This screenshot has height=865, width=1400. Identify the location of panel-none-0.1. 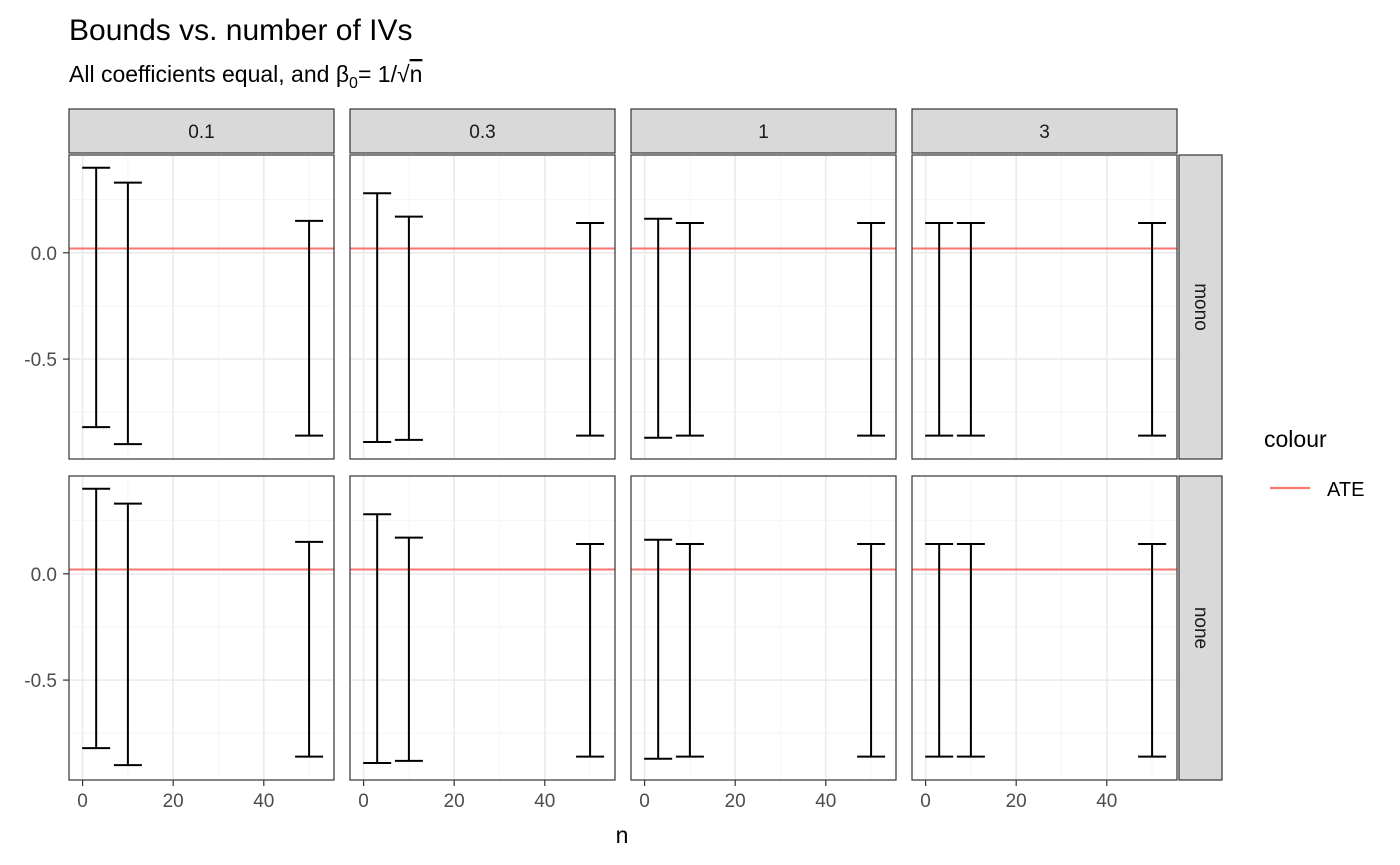
(201, 628).